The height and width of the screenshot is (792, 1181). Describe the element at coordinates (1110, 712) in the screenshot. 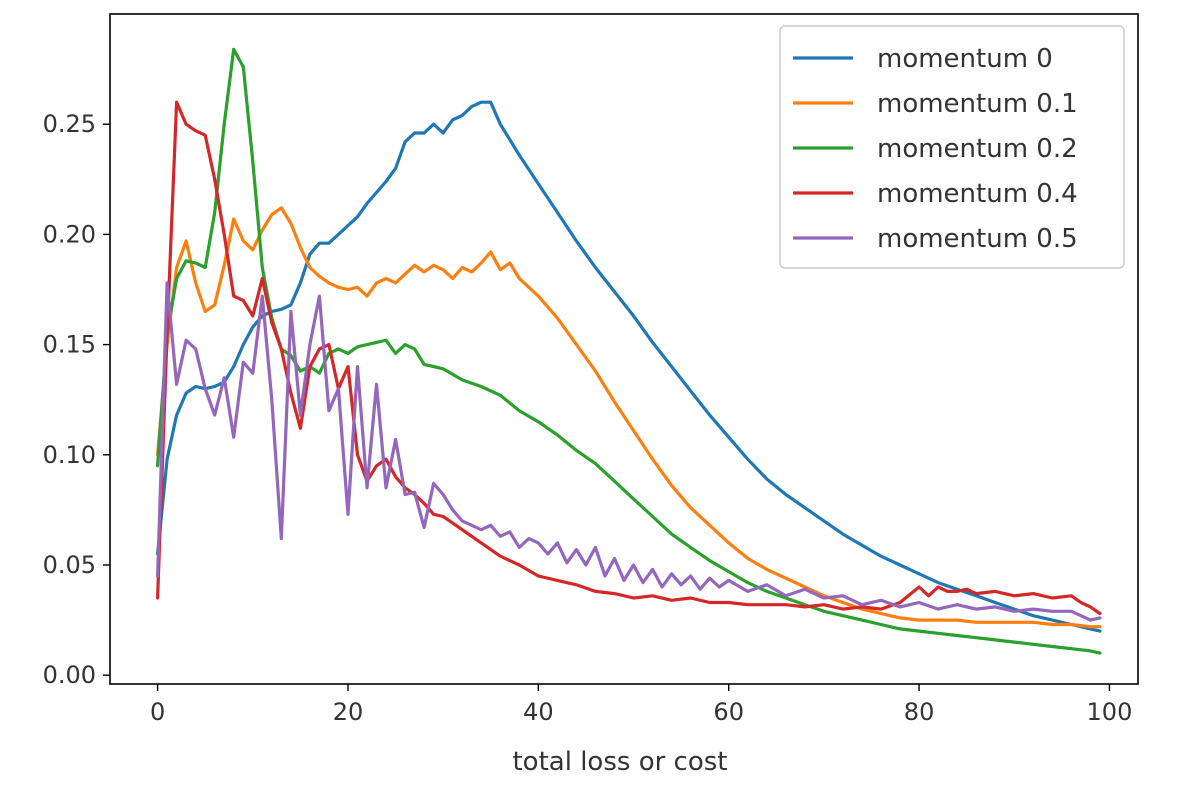

I see `x-tick-label: 100` at that location.